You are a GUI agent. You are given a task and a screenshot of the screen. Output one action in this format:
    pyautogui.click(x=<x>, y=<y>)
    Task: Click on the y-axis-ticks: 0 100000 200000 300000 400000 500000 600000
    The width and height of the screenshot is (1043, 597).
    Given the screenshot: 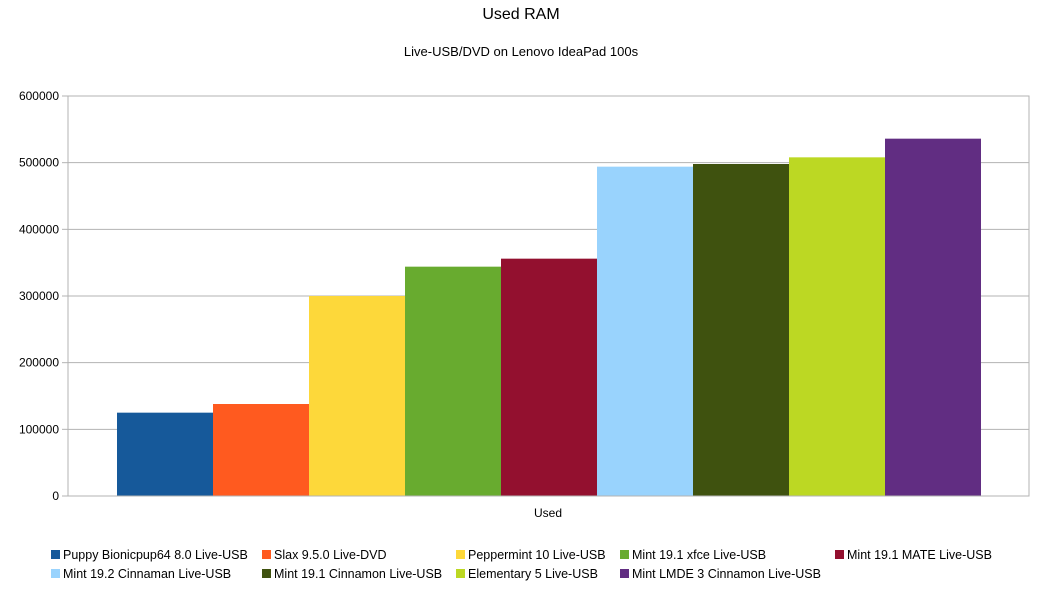 What is the action you would take?
    pyautogui.click(x=39, y=296)
    